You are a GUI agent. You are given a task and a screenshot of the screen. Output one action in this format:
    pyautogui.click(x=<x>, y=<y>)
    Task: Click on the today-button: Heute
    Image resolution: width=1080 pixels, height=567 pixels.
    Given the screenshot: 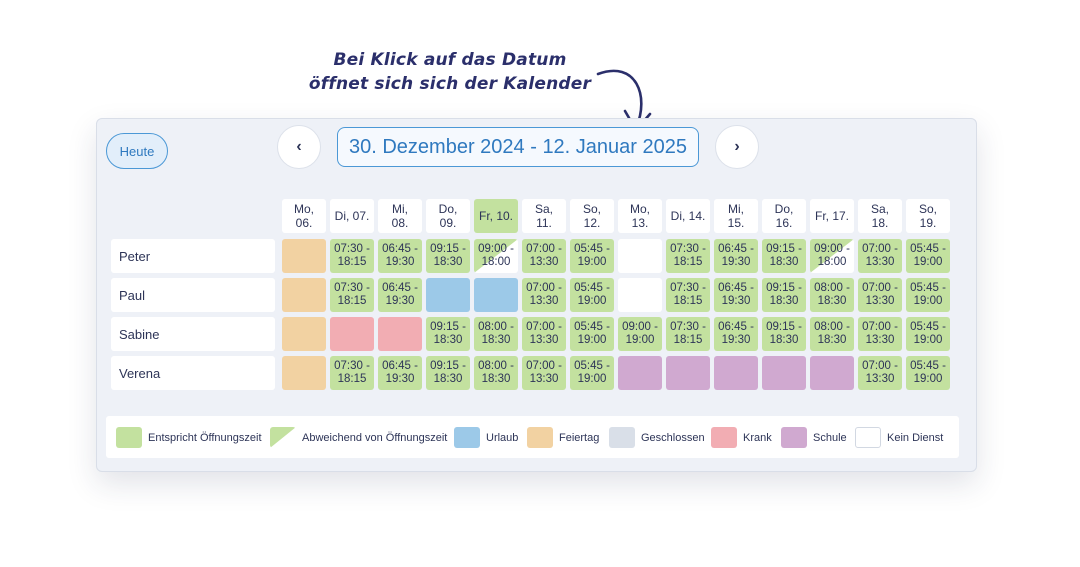 What is the action you would take?
    pyautogui.click(x=137, y=151)
    